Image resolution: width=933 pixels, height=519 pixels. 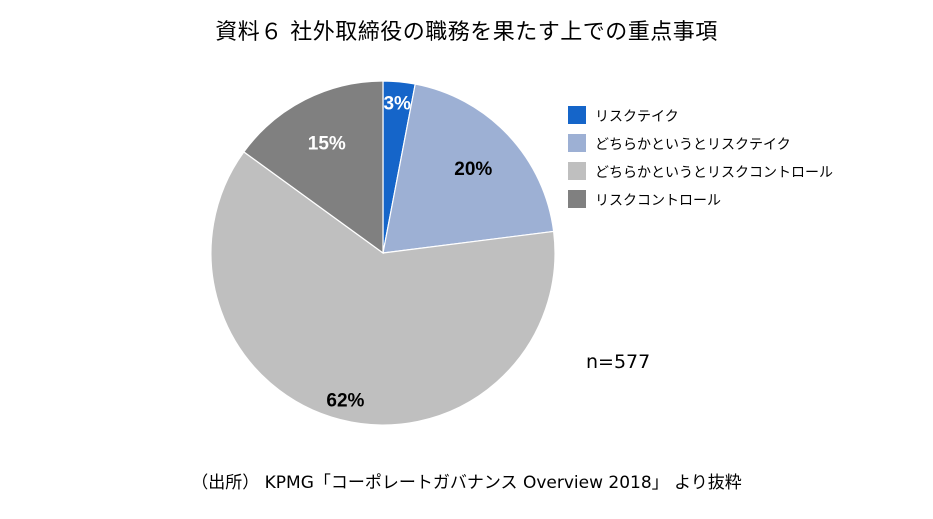 I want to click on data-label-3: 62%, so click(x=345, y=401).